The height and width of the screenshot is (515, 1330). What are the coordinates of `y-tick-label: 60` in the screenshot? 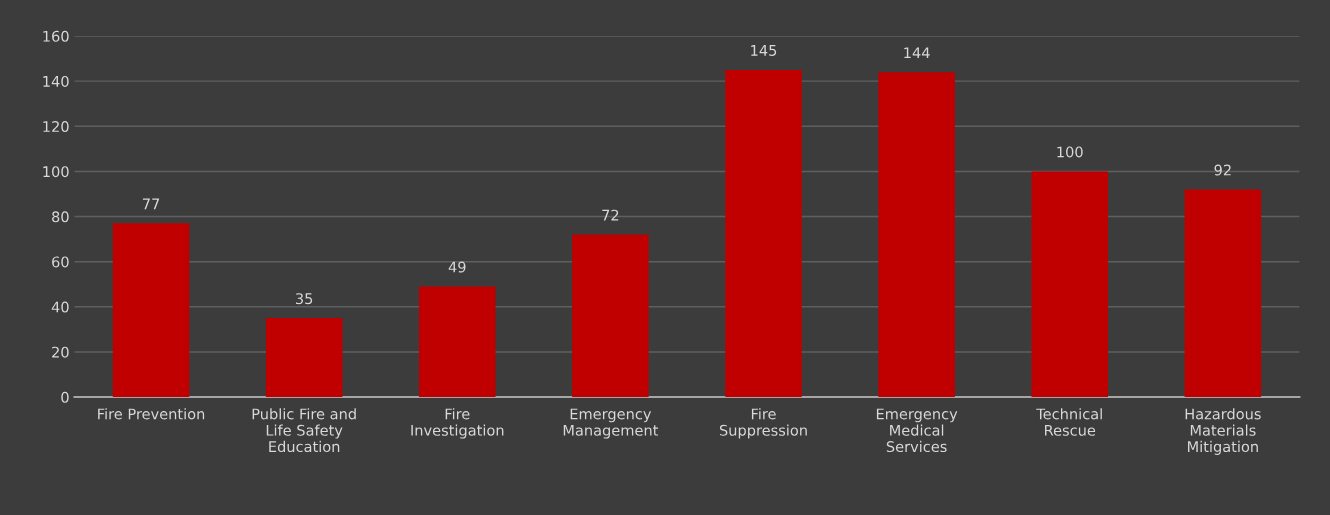 It's located at (60, 262).